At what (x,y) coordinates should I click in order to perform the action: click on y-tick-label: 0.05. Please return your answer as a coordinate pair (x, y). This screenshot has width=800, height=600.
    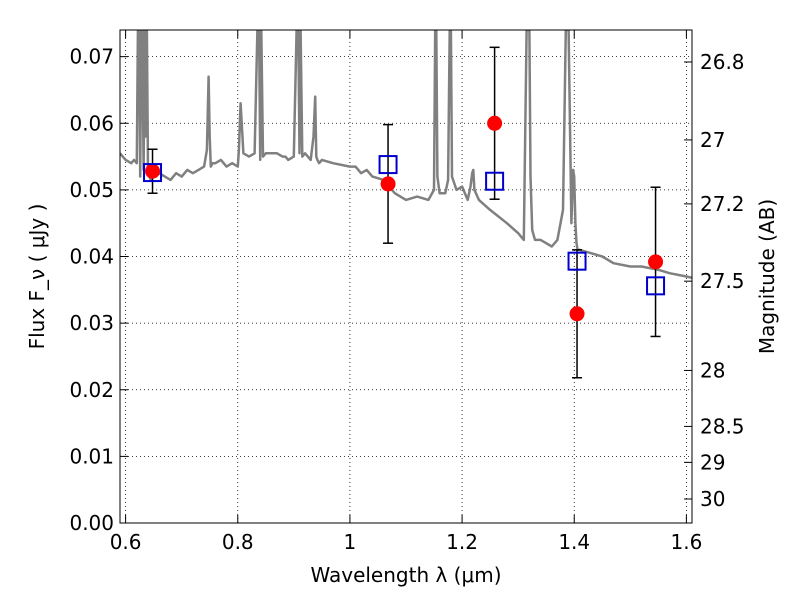
    Looking at the image, I should click on (91, 190).